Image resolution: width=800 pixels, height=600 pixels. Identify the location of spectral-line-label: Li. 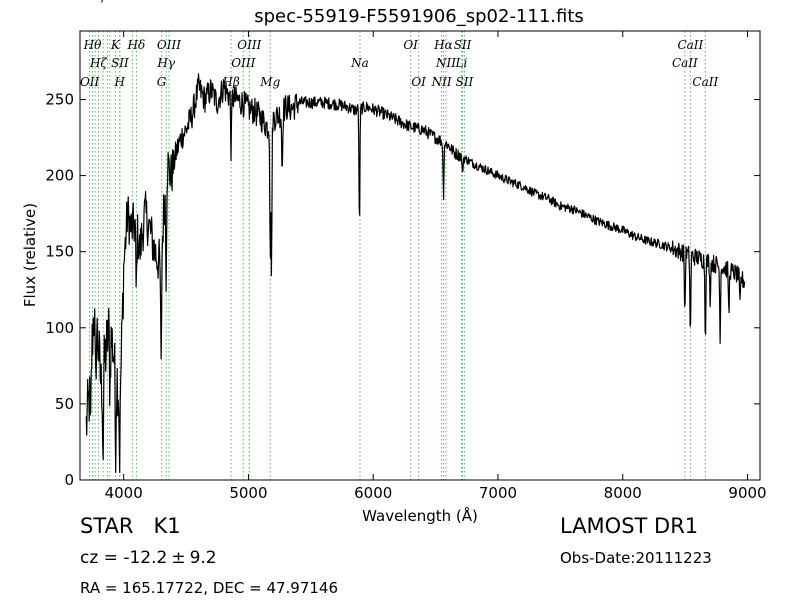
(461, 63).